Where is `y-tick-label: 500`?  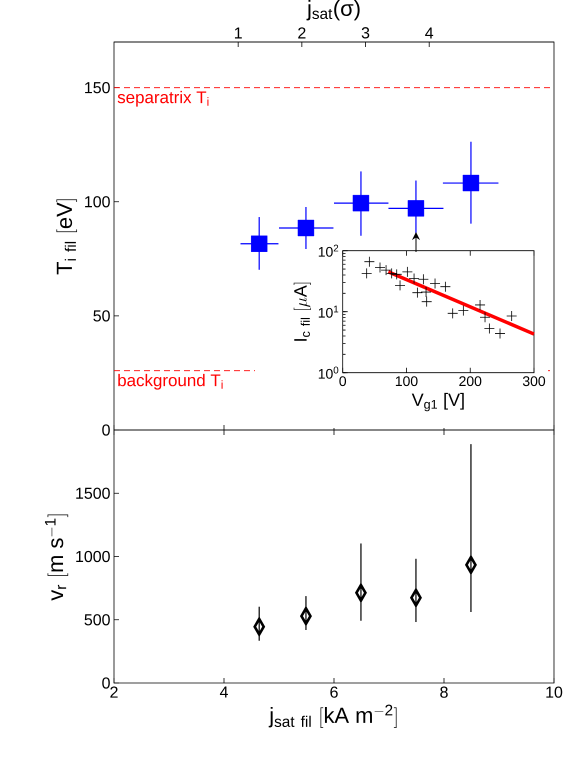
y-tick-label: 500 is located at coordinates (97, 620).